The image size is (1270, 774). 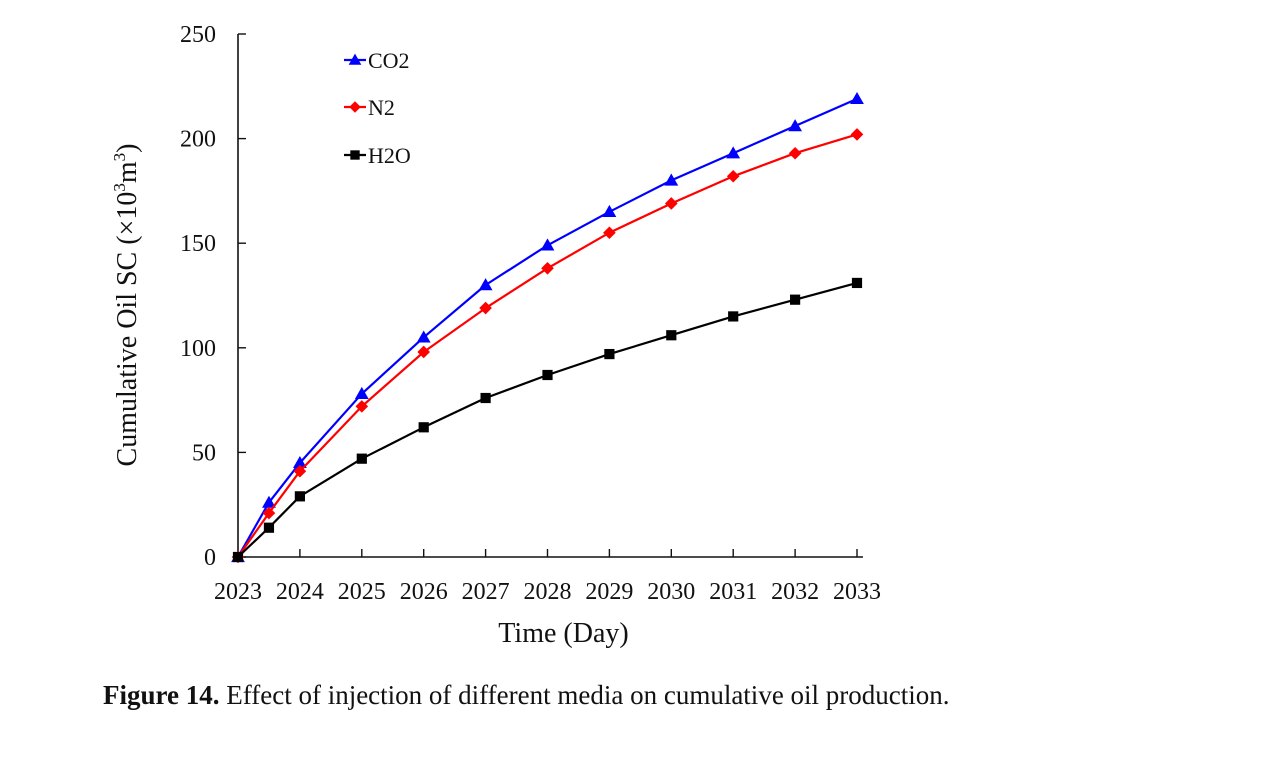 I want to click on legend-marker-triangle, so click(x=355, y=59).